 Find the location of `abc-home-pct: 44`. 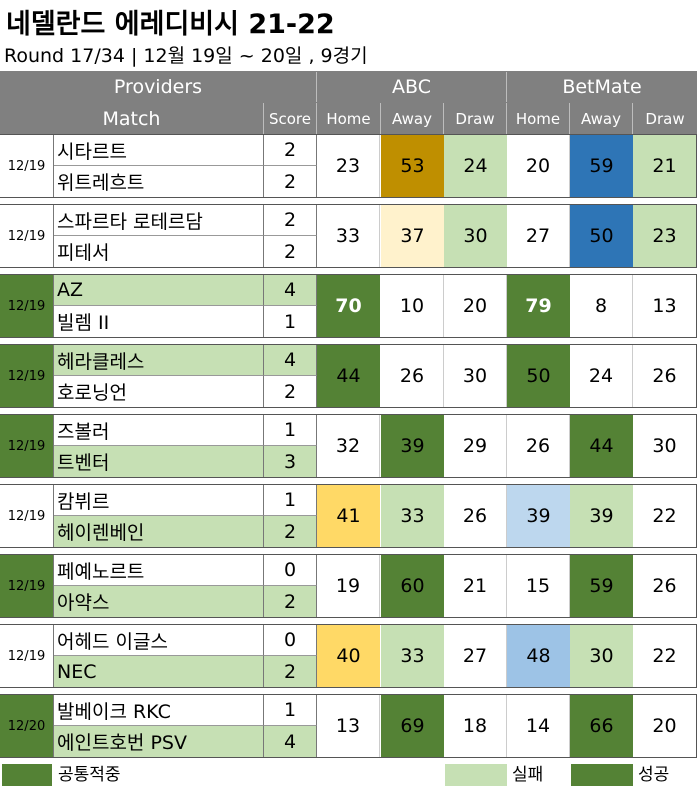

abc-home-pct: 44 is located at coordinates (348, 376).